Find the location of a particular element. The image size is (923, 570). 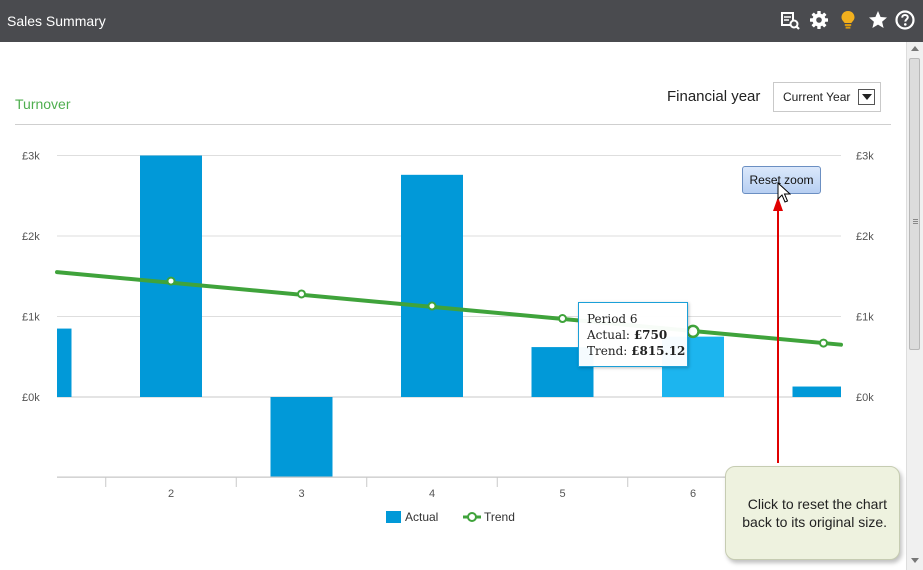

callout-line-1: Click to reset the chart is located at coordinates (817, 504).